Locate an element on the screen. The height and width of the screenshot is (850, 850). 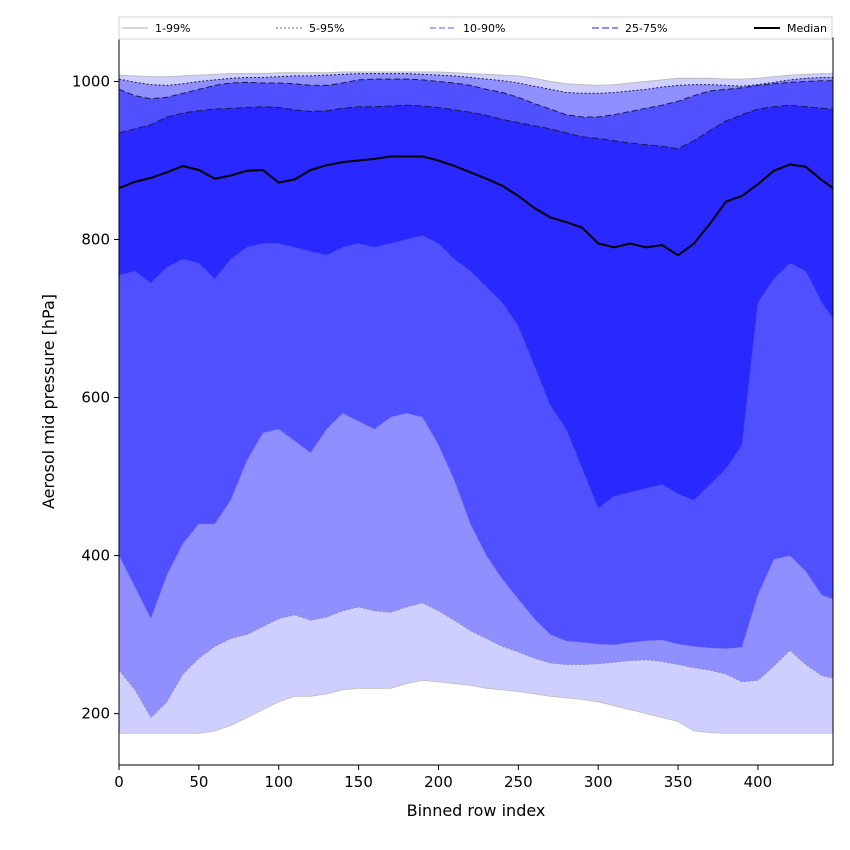
y-tick-label: 200 is located at coordinates (95, 714).